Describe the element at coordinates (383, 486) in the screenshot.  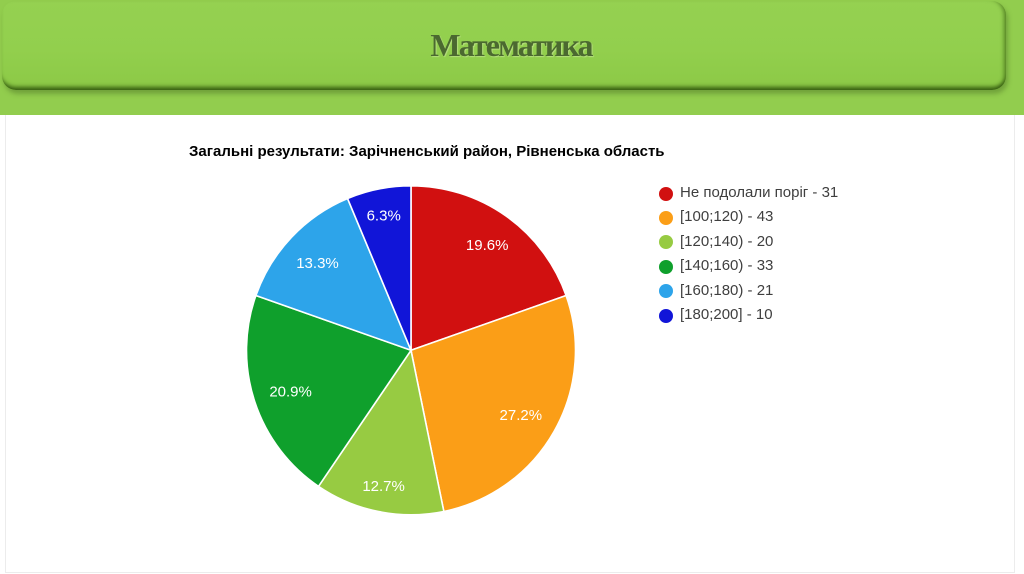
I see `svg-text: 12.7%` at that location.